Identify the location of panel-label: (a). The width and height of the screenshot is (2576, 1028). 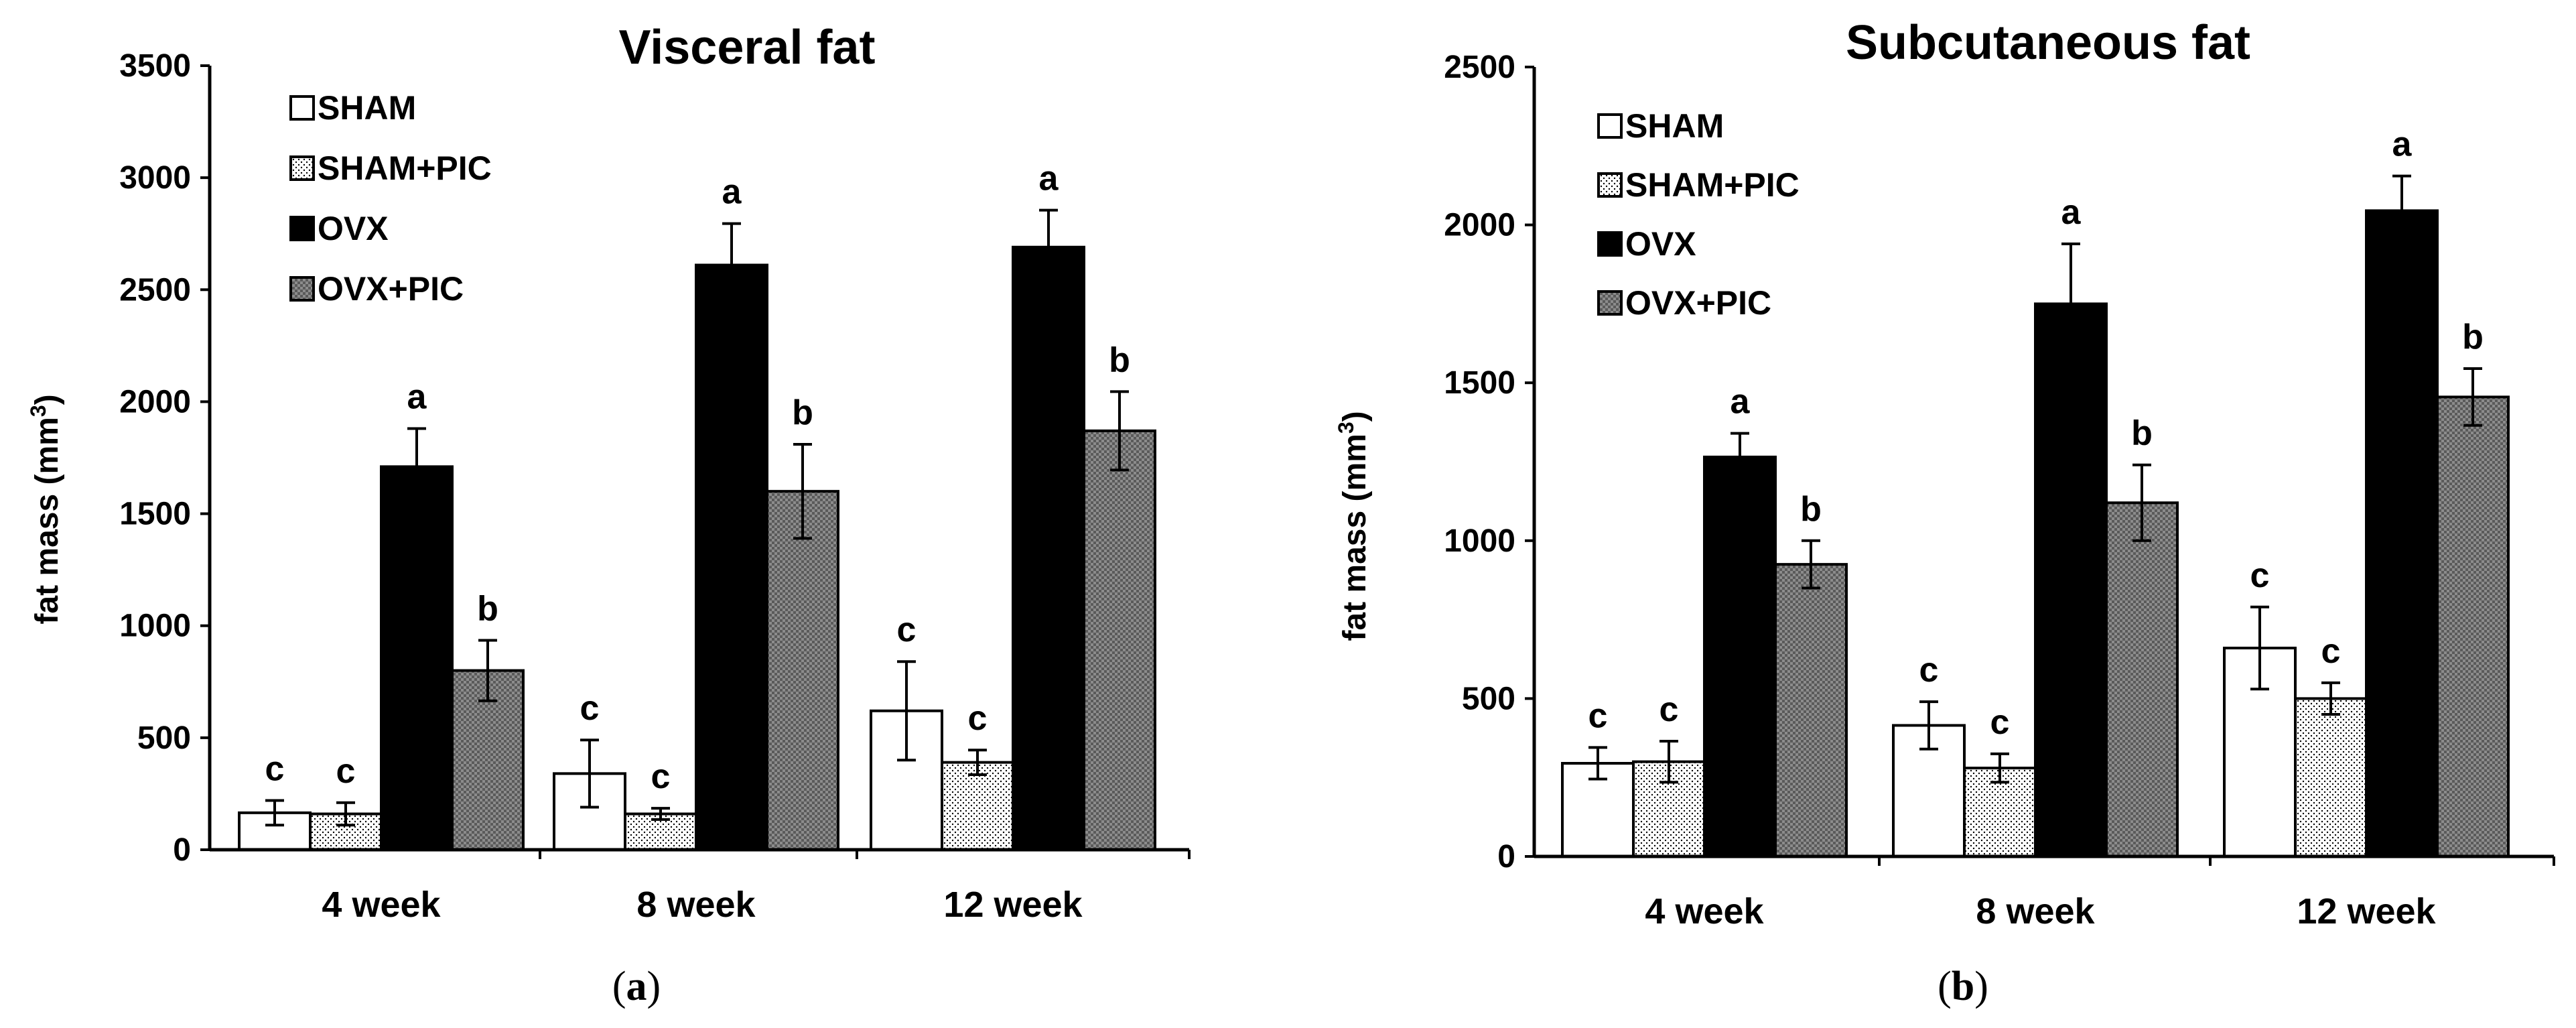
(637, 987).